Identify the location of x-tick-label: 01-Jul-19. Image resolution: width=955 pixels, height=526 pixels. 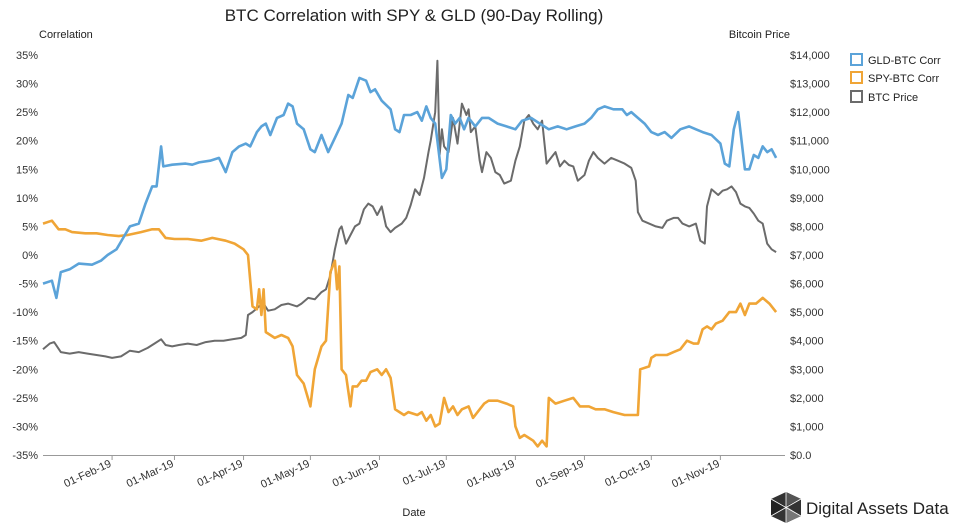
(424, 473).